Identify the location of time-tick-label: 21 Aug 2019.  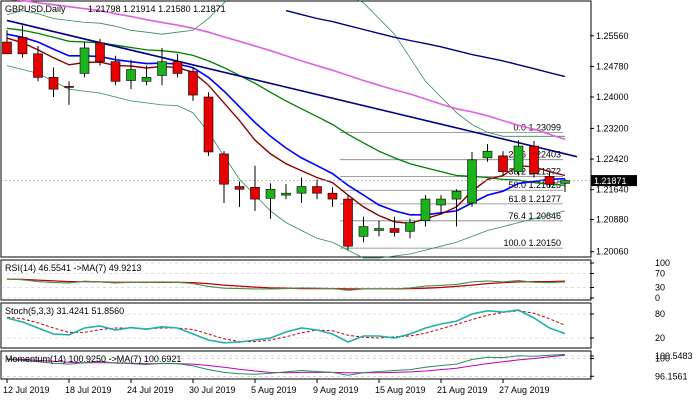
(462, 390).